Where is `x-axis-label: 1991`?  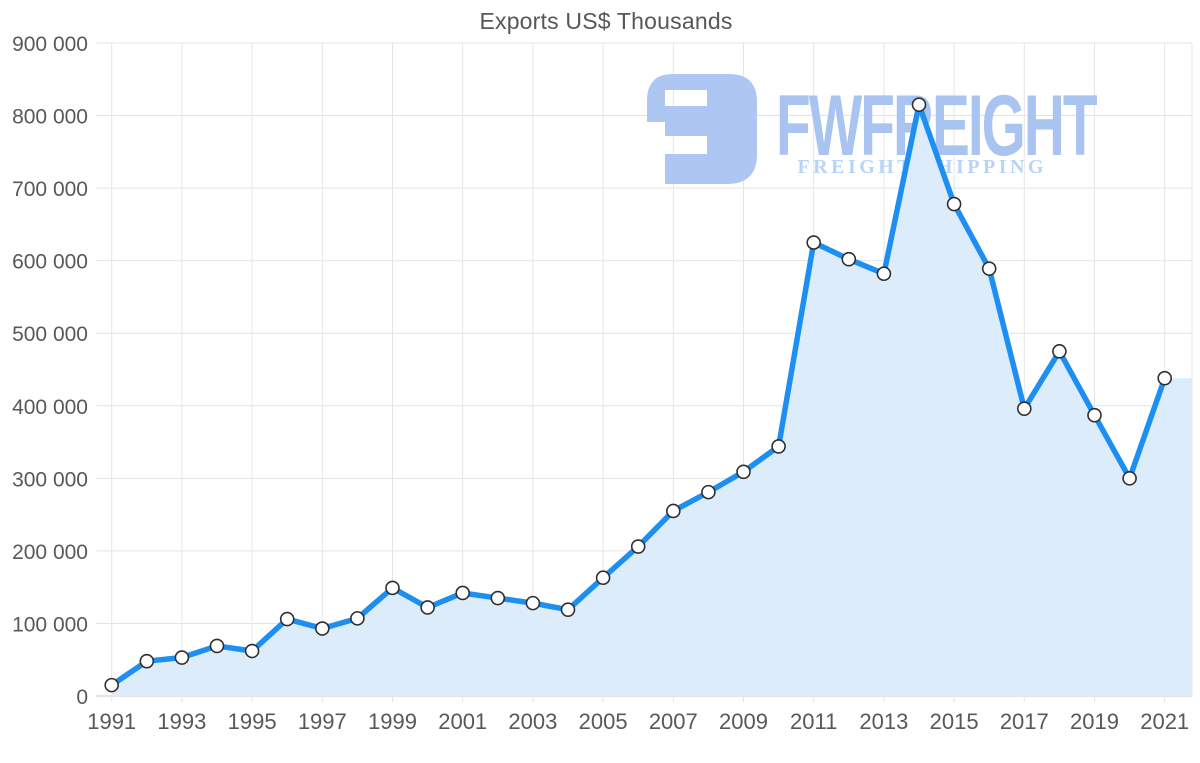 x-axis-label: 1991 is located at coordinates (111, 721).